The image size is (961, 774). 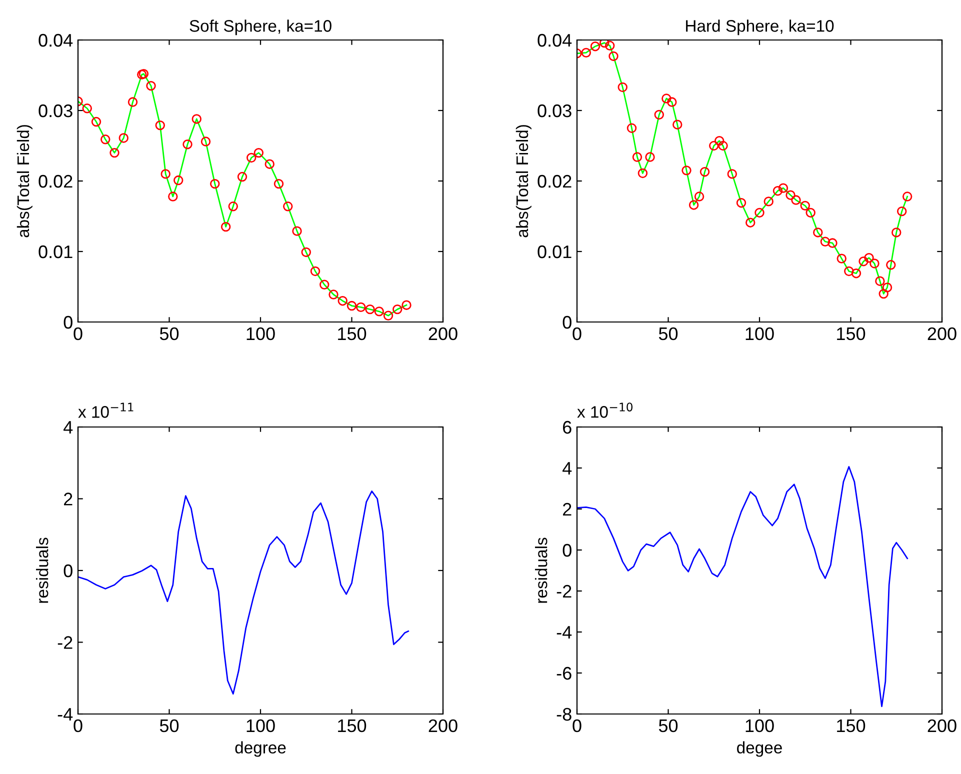 What do you see at coordinates (564, 714) in the screenshot?
I see `y-tick-label: -8` at bounding box center [564, 714].